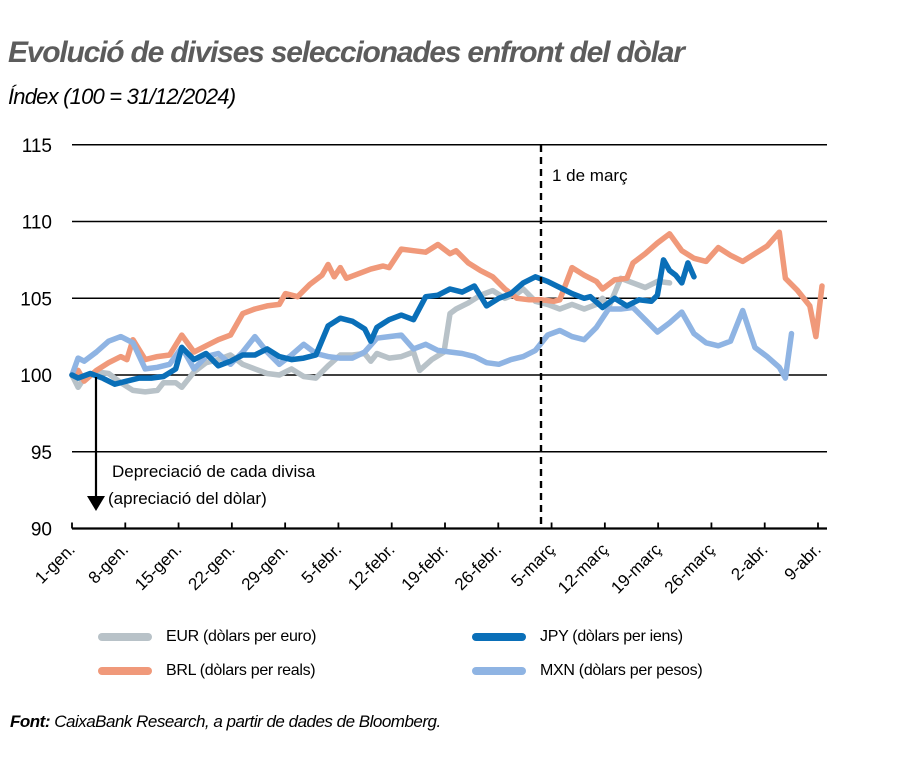 This screenshot has height=760, width=900. I want to click on vline-label: 1 de març, so click(590, 175).